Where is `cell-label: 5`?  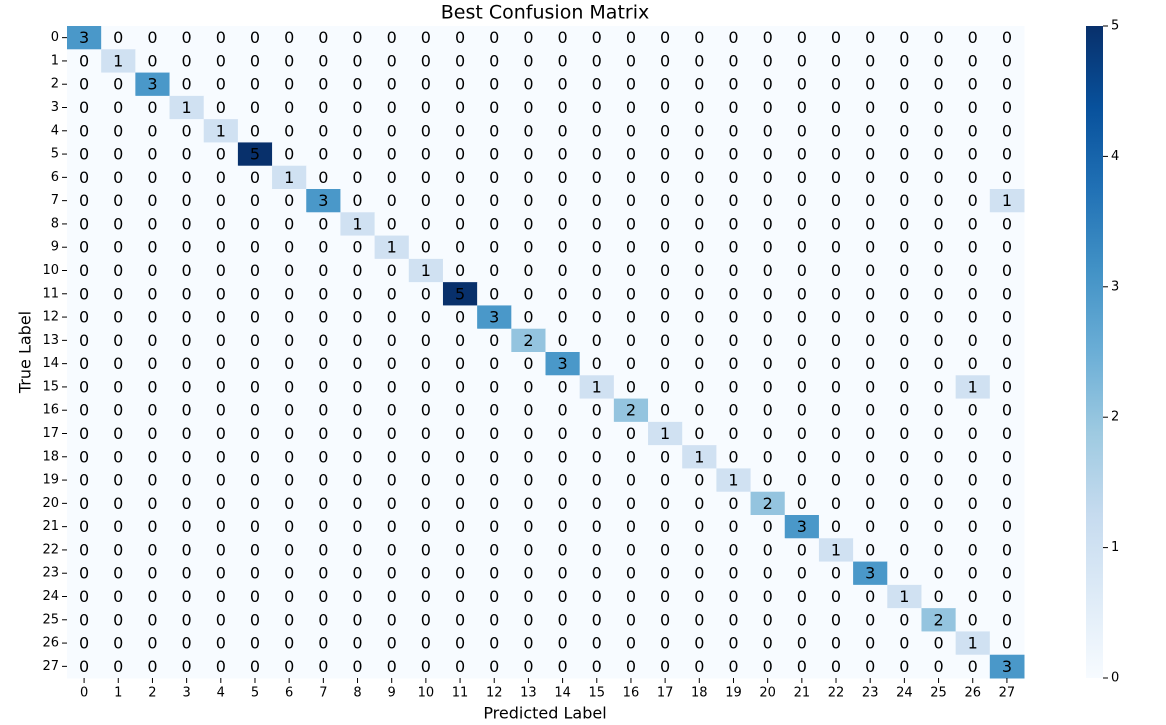 cell-label: 5 is located at coordinates (460, 293).